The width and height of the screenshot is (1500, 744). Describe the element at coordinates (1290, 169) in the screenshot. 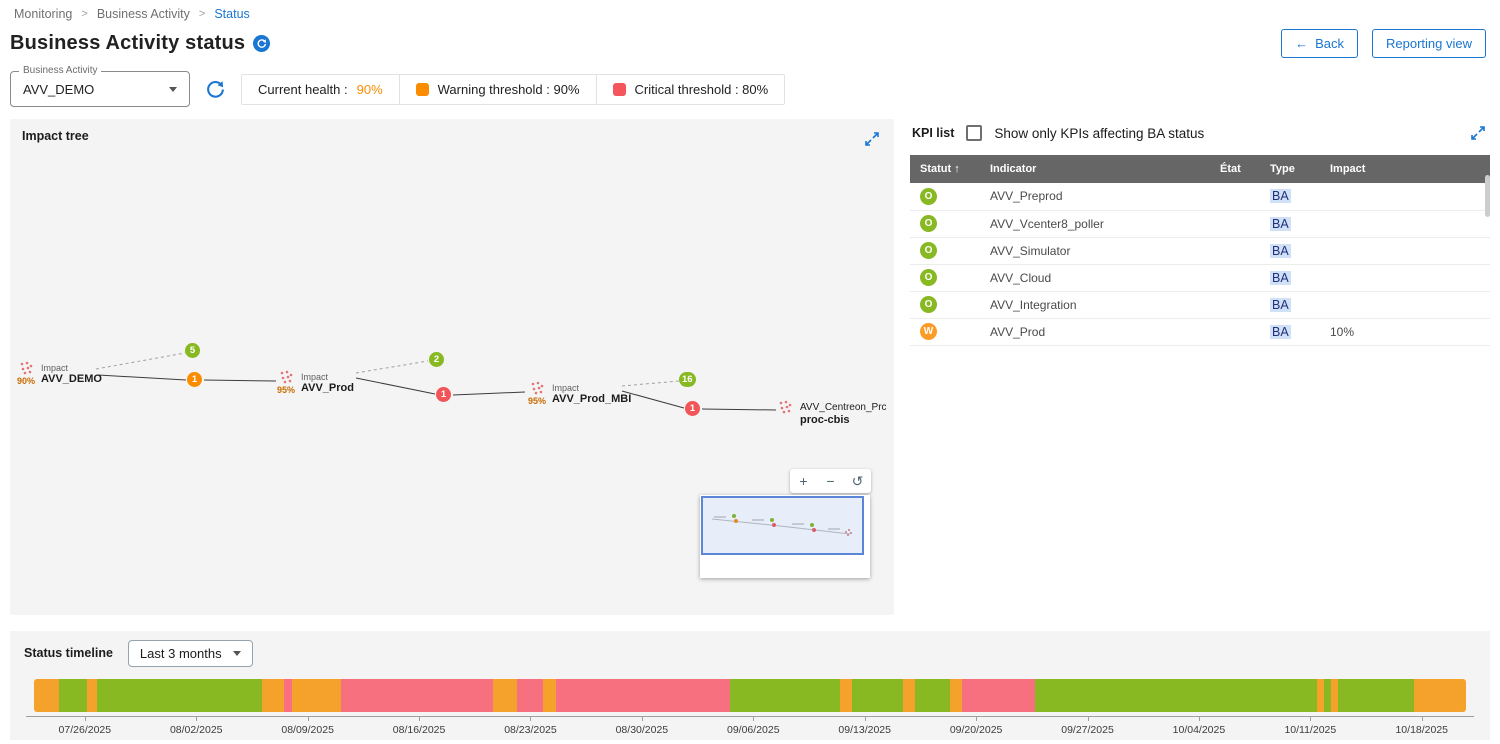

I see `column-header-type: Type` at that location.